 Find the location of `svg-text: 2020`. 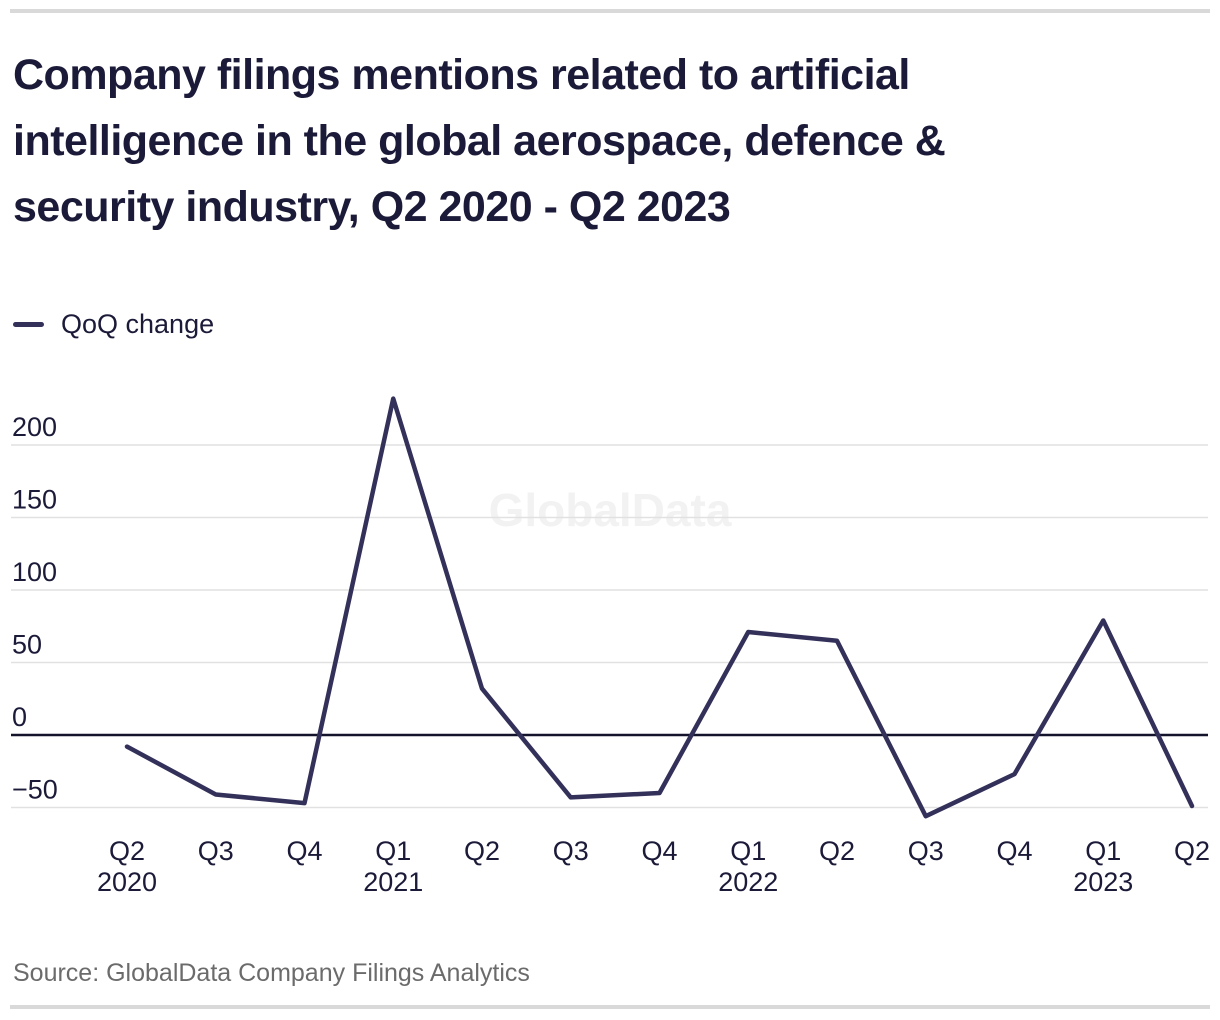

svg-text: 2020 is located at coordinates (127, 882).